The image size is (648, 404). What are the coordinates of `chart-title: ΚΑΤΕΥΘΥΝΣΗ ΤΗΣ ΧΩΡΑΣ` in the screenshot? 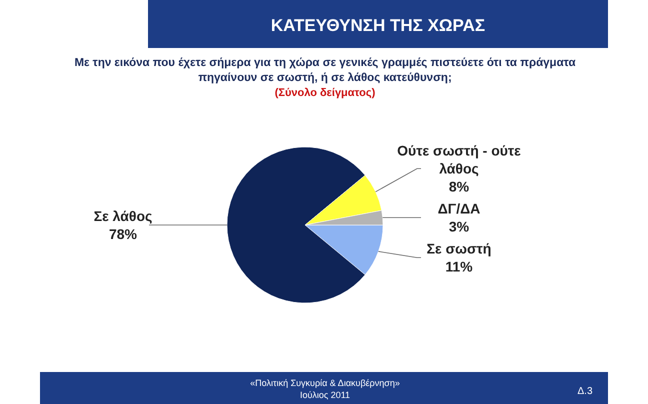 It's located at (378, 25).